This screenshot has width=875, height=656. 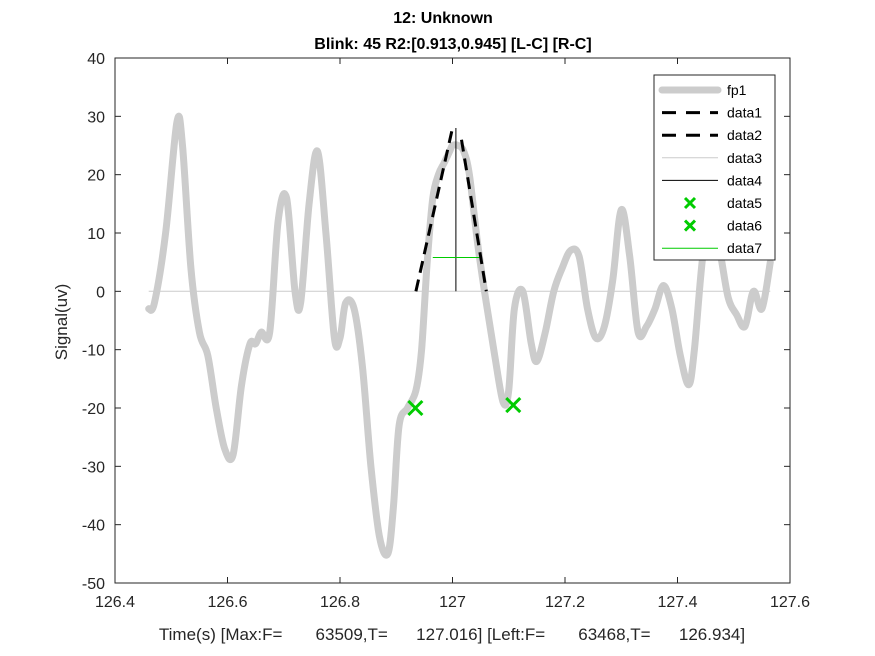 I want to click on legend-label-data1: data1, so click(x=744, y=113).